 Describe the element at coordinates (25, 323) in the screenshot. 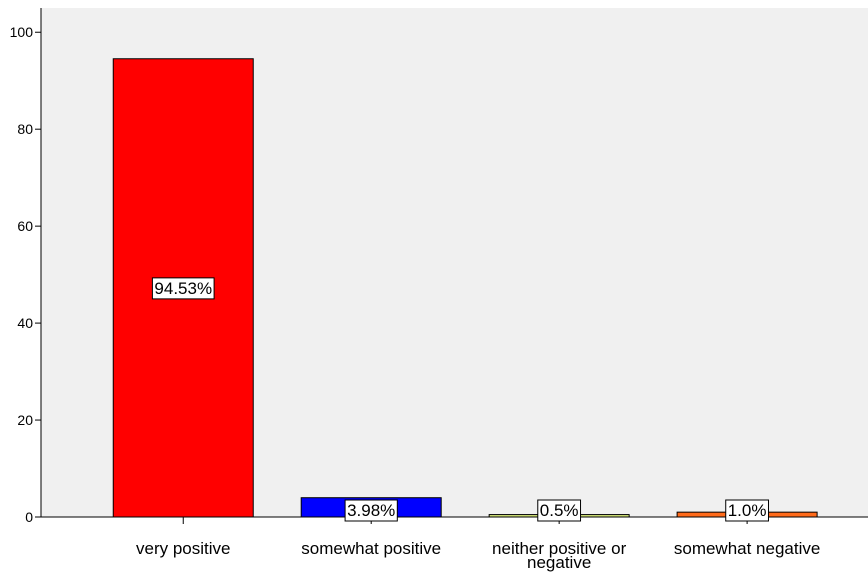

I see `y-tick-label: 40` at that location.